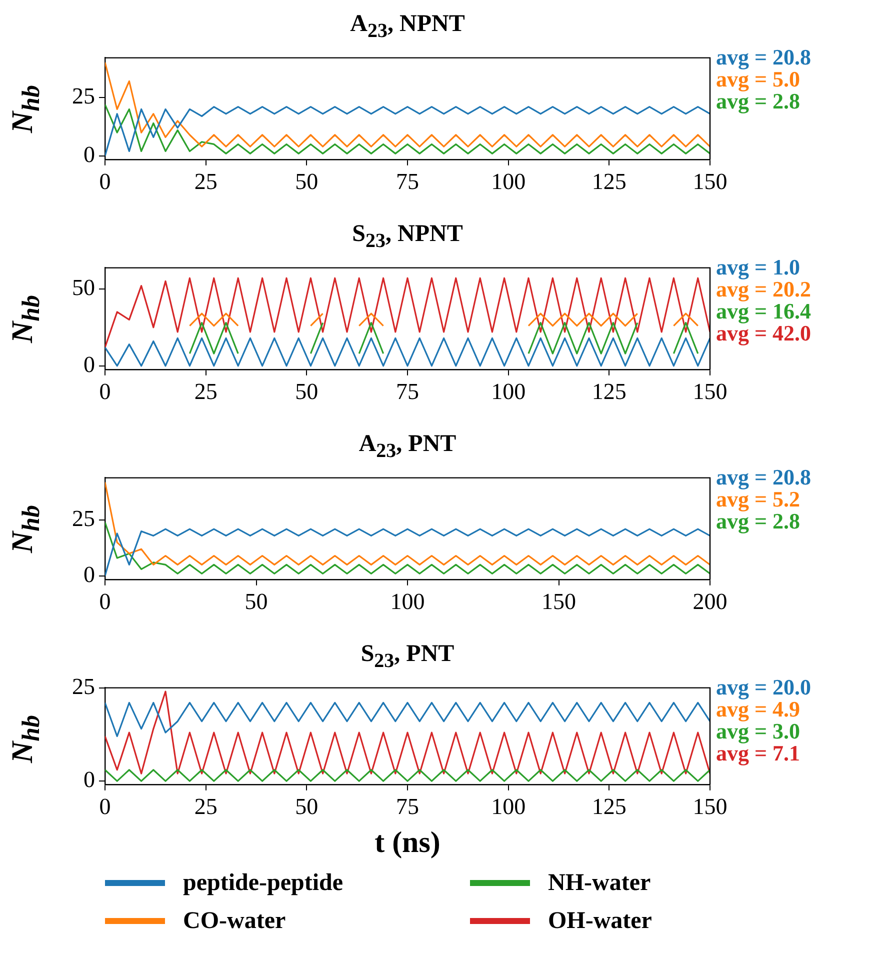 The height and width of the screenshot is (954, 870). What do you see at coordinates (263, 883) in the screenshot?
I see `legend-label: peptide-peptide` at bounding box center [263, 883].